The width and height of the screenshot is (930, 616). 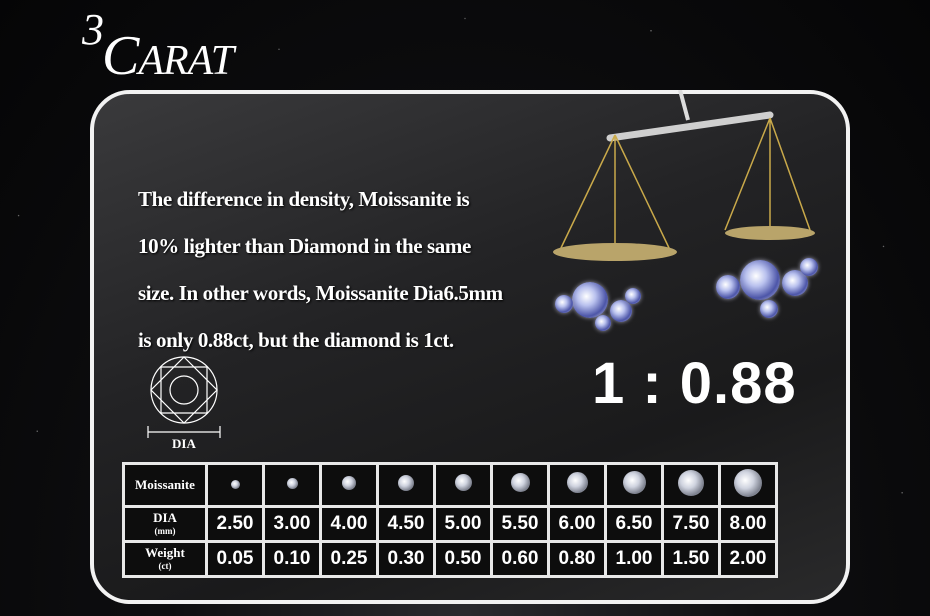 I want to click on weight-value: 0.25, so click(x=349, y=559).